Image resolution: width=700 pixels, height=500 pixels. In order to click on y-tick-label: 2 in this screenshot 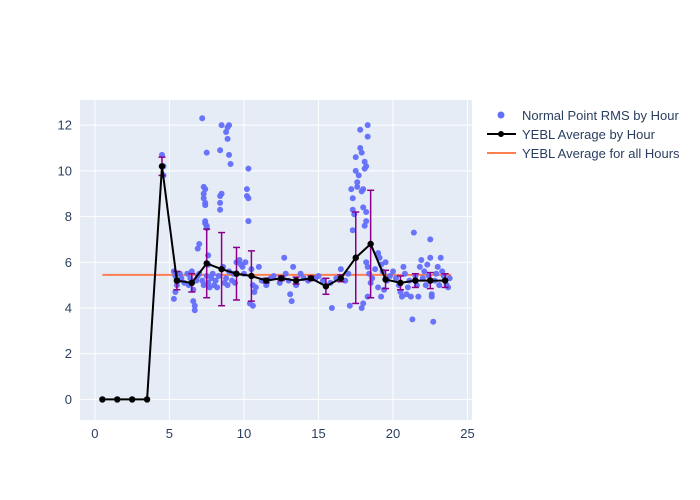, I will do `click(68, 353)`.